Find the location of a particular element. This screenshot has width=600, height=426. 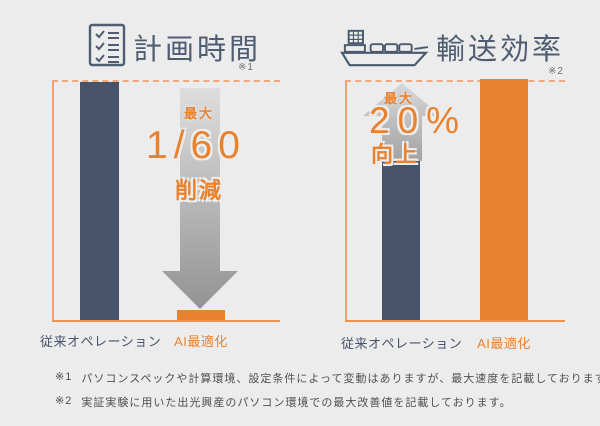

chart-title-planning-time: 計画時間 is located at coordinates (197, 50).